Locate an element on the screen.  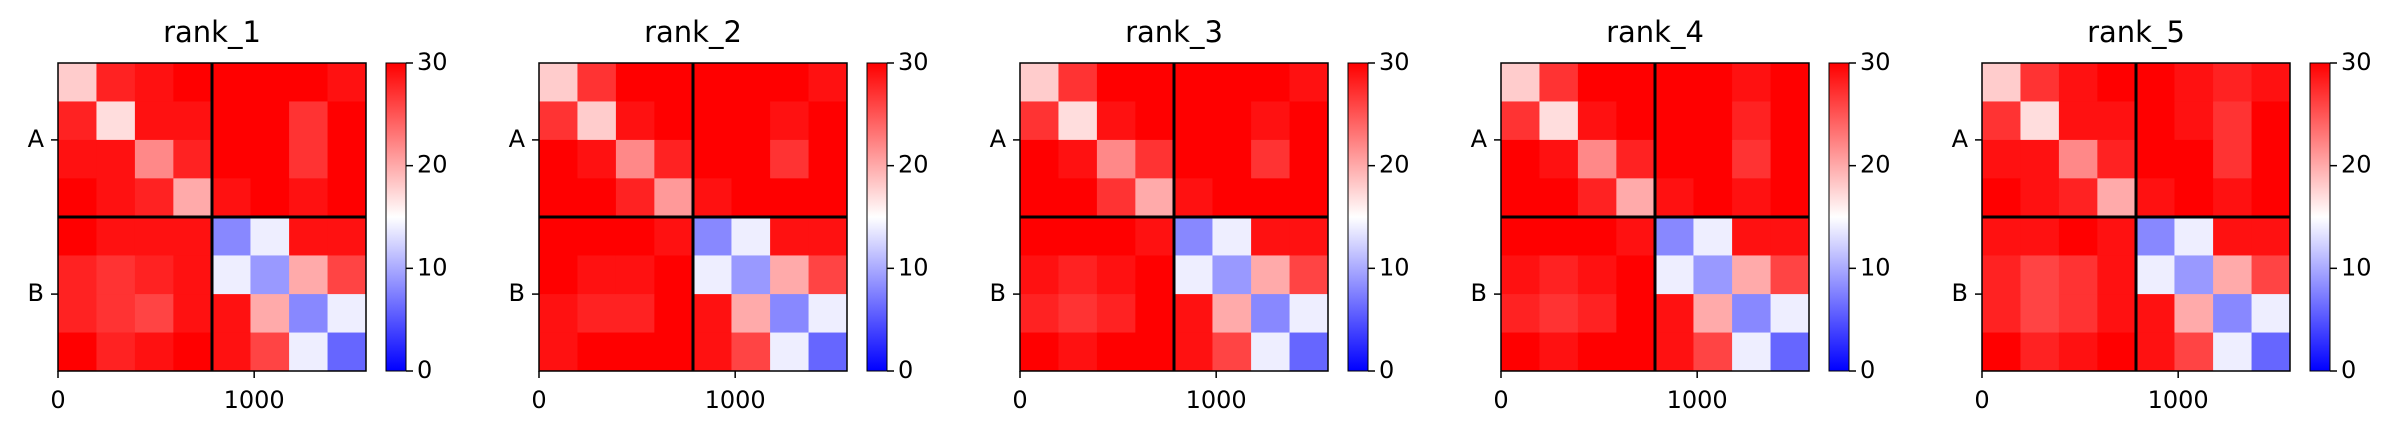
colorbar-tick-label: 10 is located at coordinates (913, 267).